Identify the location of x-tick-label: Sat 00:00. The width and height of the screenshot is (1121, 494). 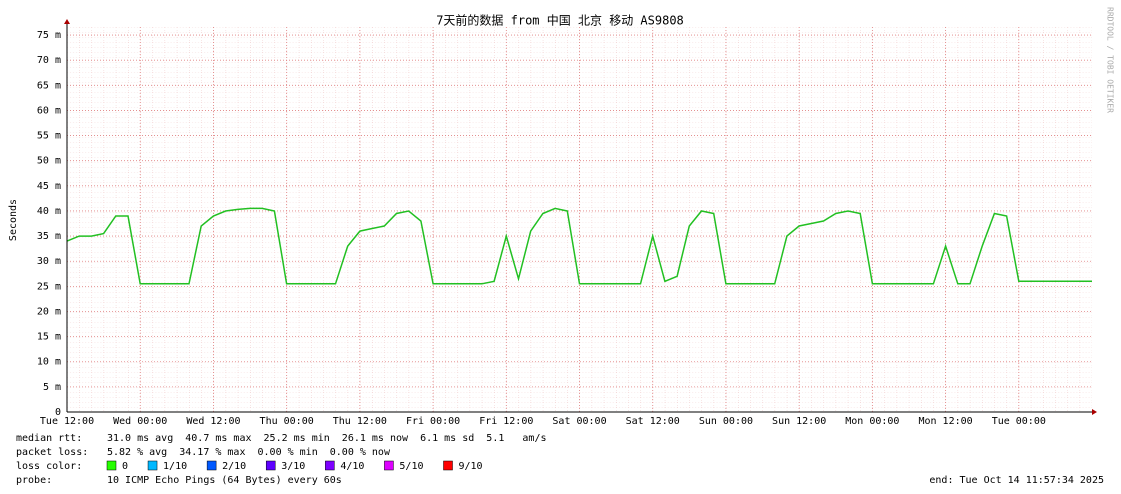
(579, 421).